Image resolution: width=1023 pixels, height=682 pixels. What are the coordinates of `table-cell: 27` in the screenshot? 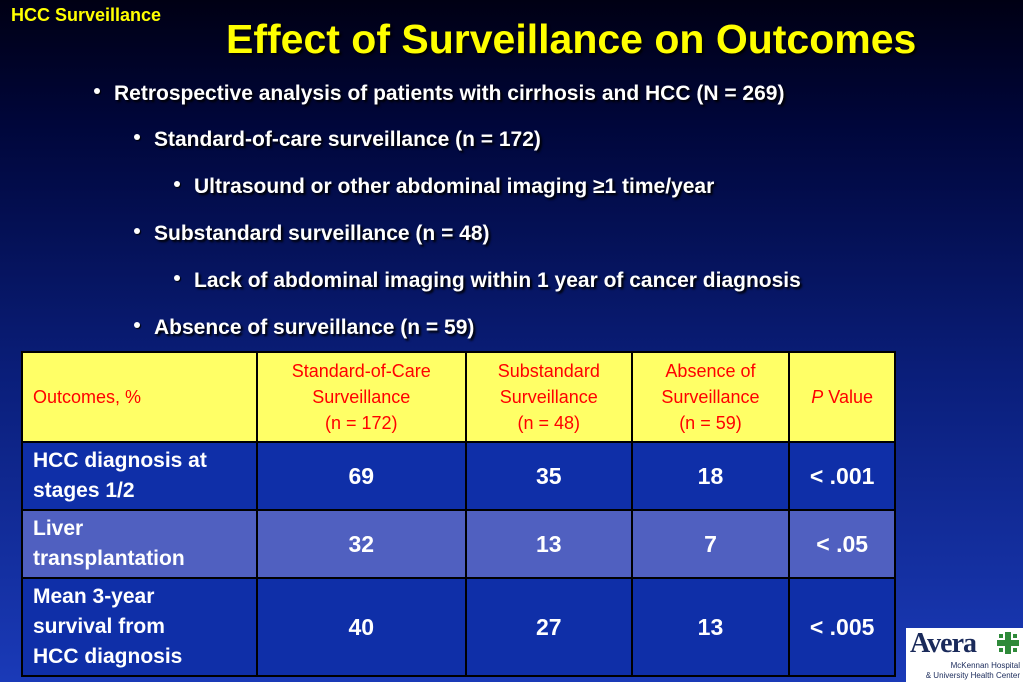 It's located at (548, 627).